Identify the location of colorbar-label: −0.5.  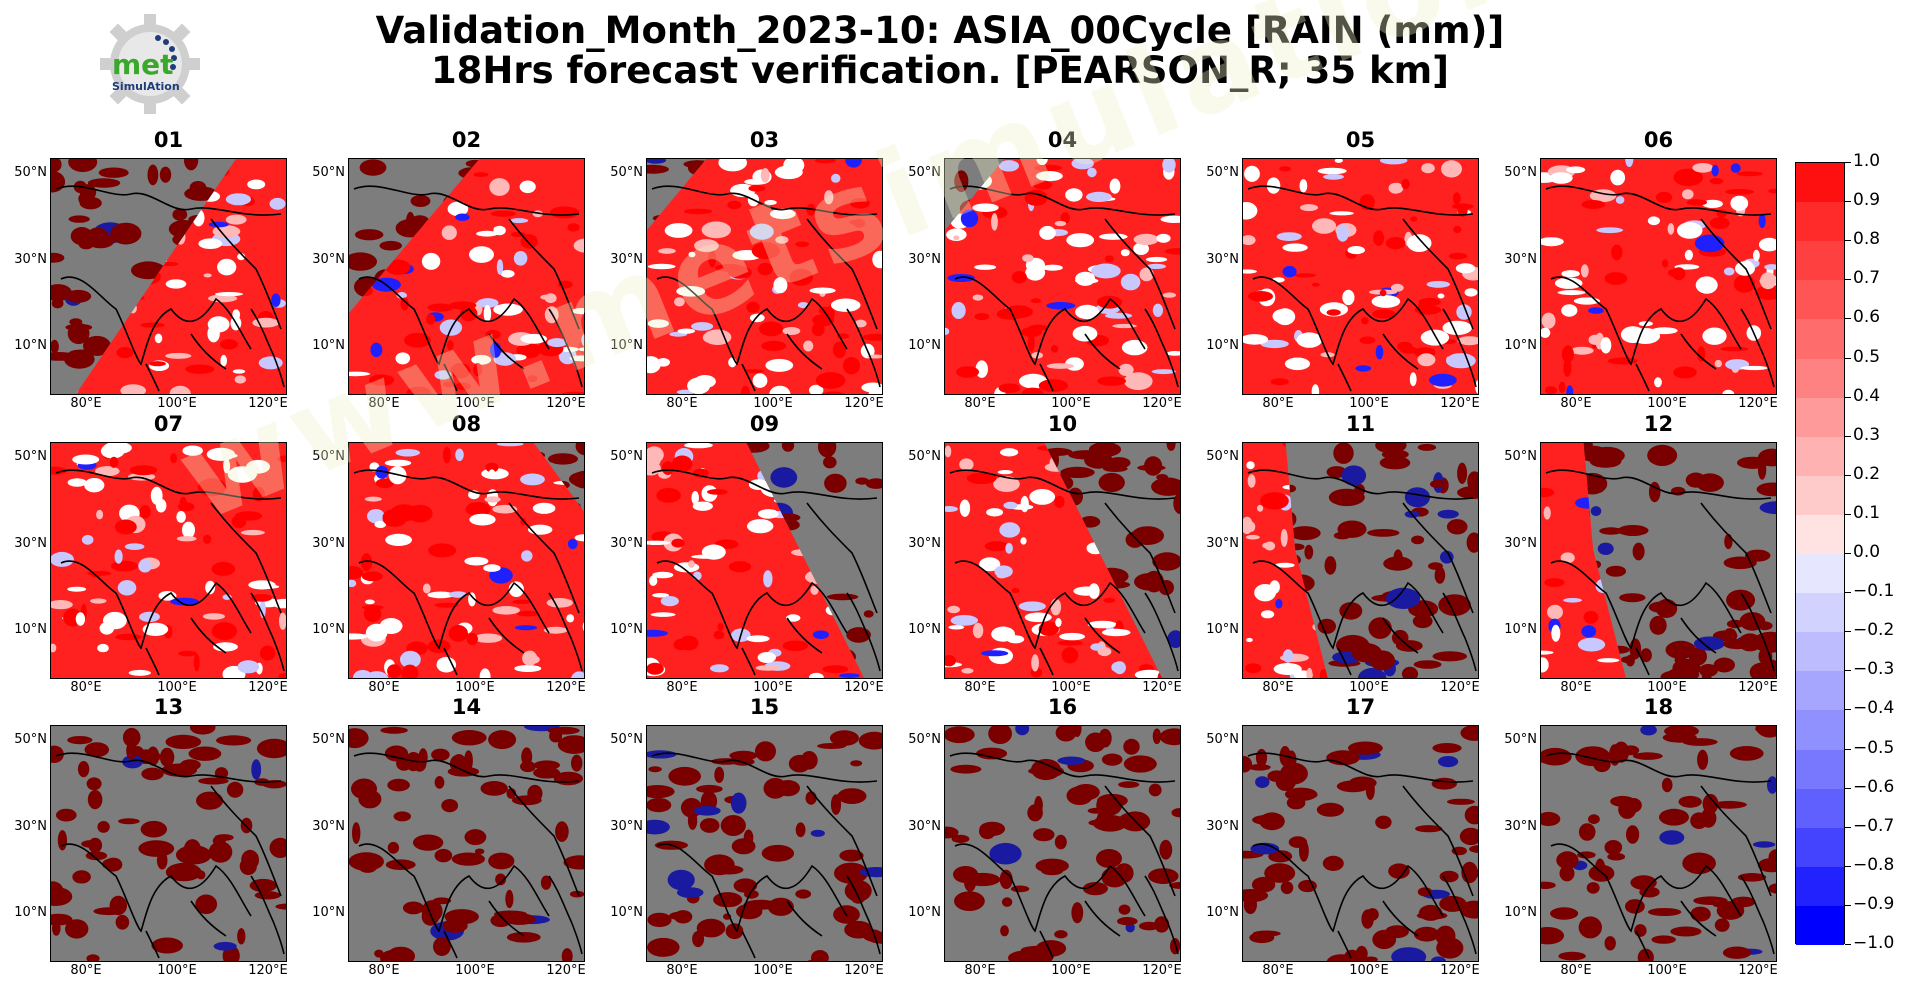
(1874, 747).